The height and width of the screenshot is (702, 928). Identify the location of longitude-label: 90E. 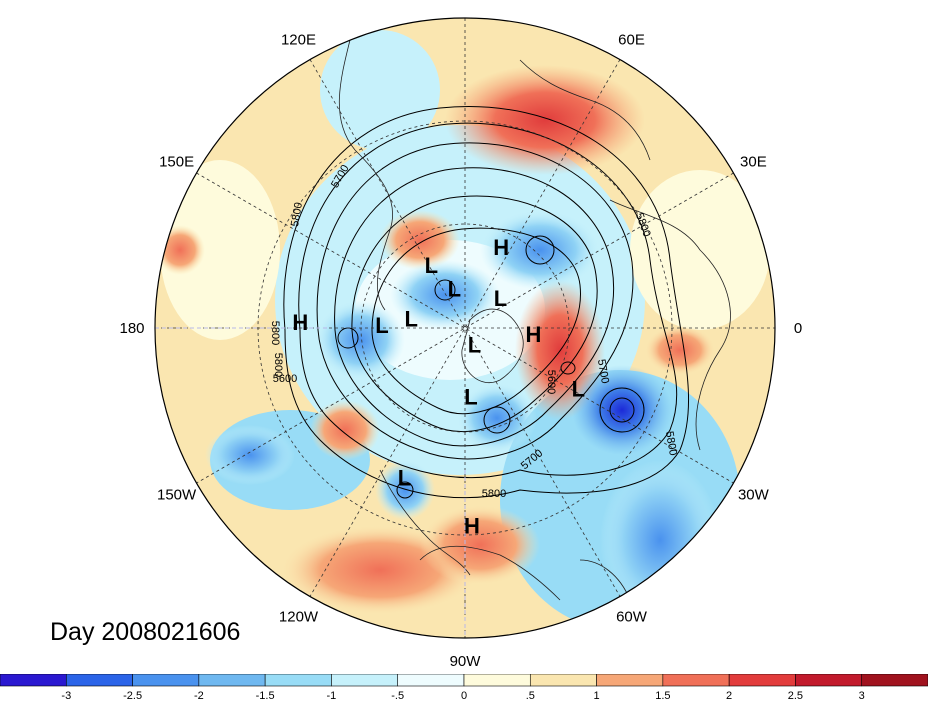
(465, 2).